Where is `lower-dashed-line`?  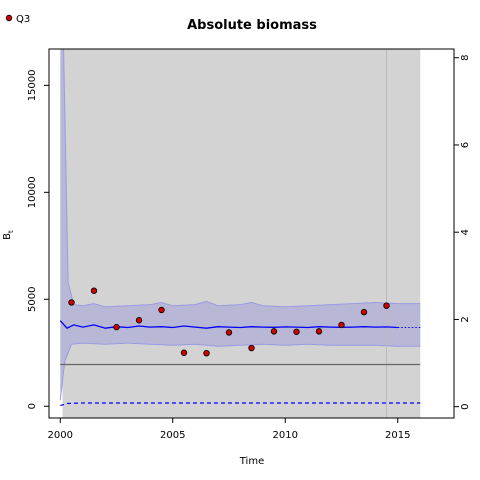
lower-dashed-line is located at coordinates (240, 404).